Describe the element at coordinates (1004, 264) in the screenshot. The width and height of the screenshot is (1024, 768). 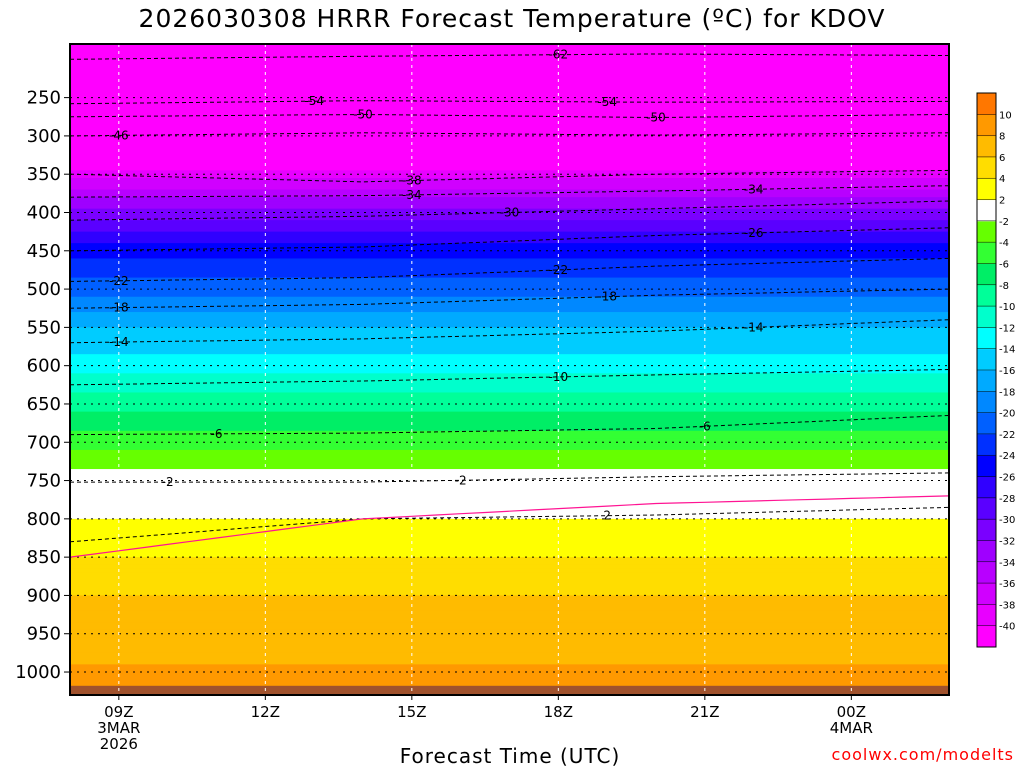
I see `colorbar-label: -6` at that location.